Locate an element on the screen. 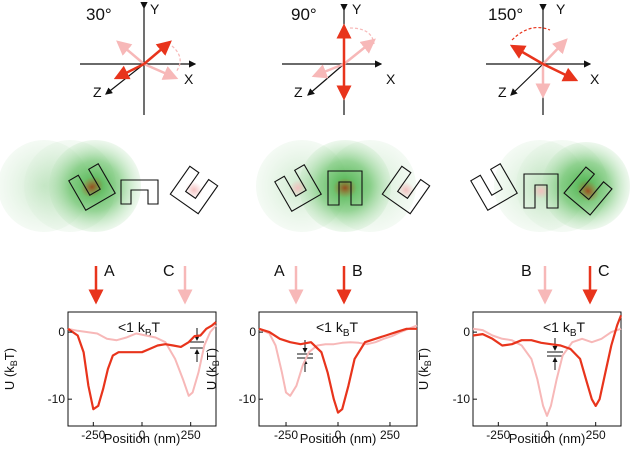 The height and width of the screenshot is (449, 632). angle-label: 90° is located at coordinates (304, 14).